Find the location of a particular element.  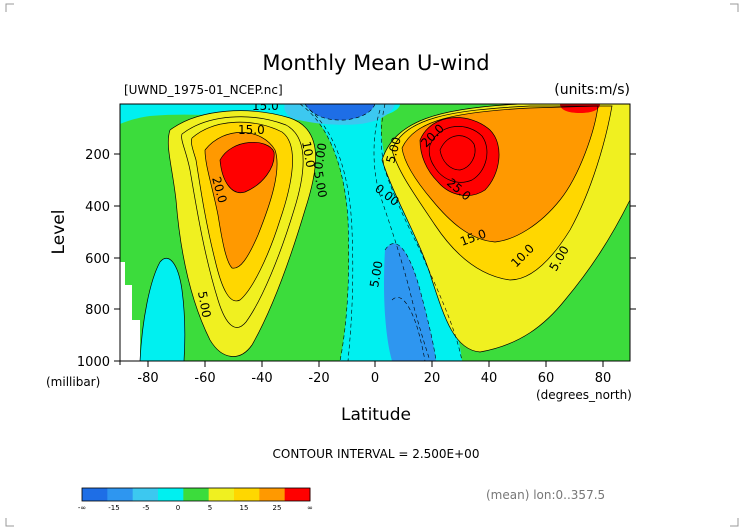

cyan-region-south is located at coordinates (162, 309).